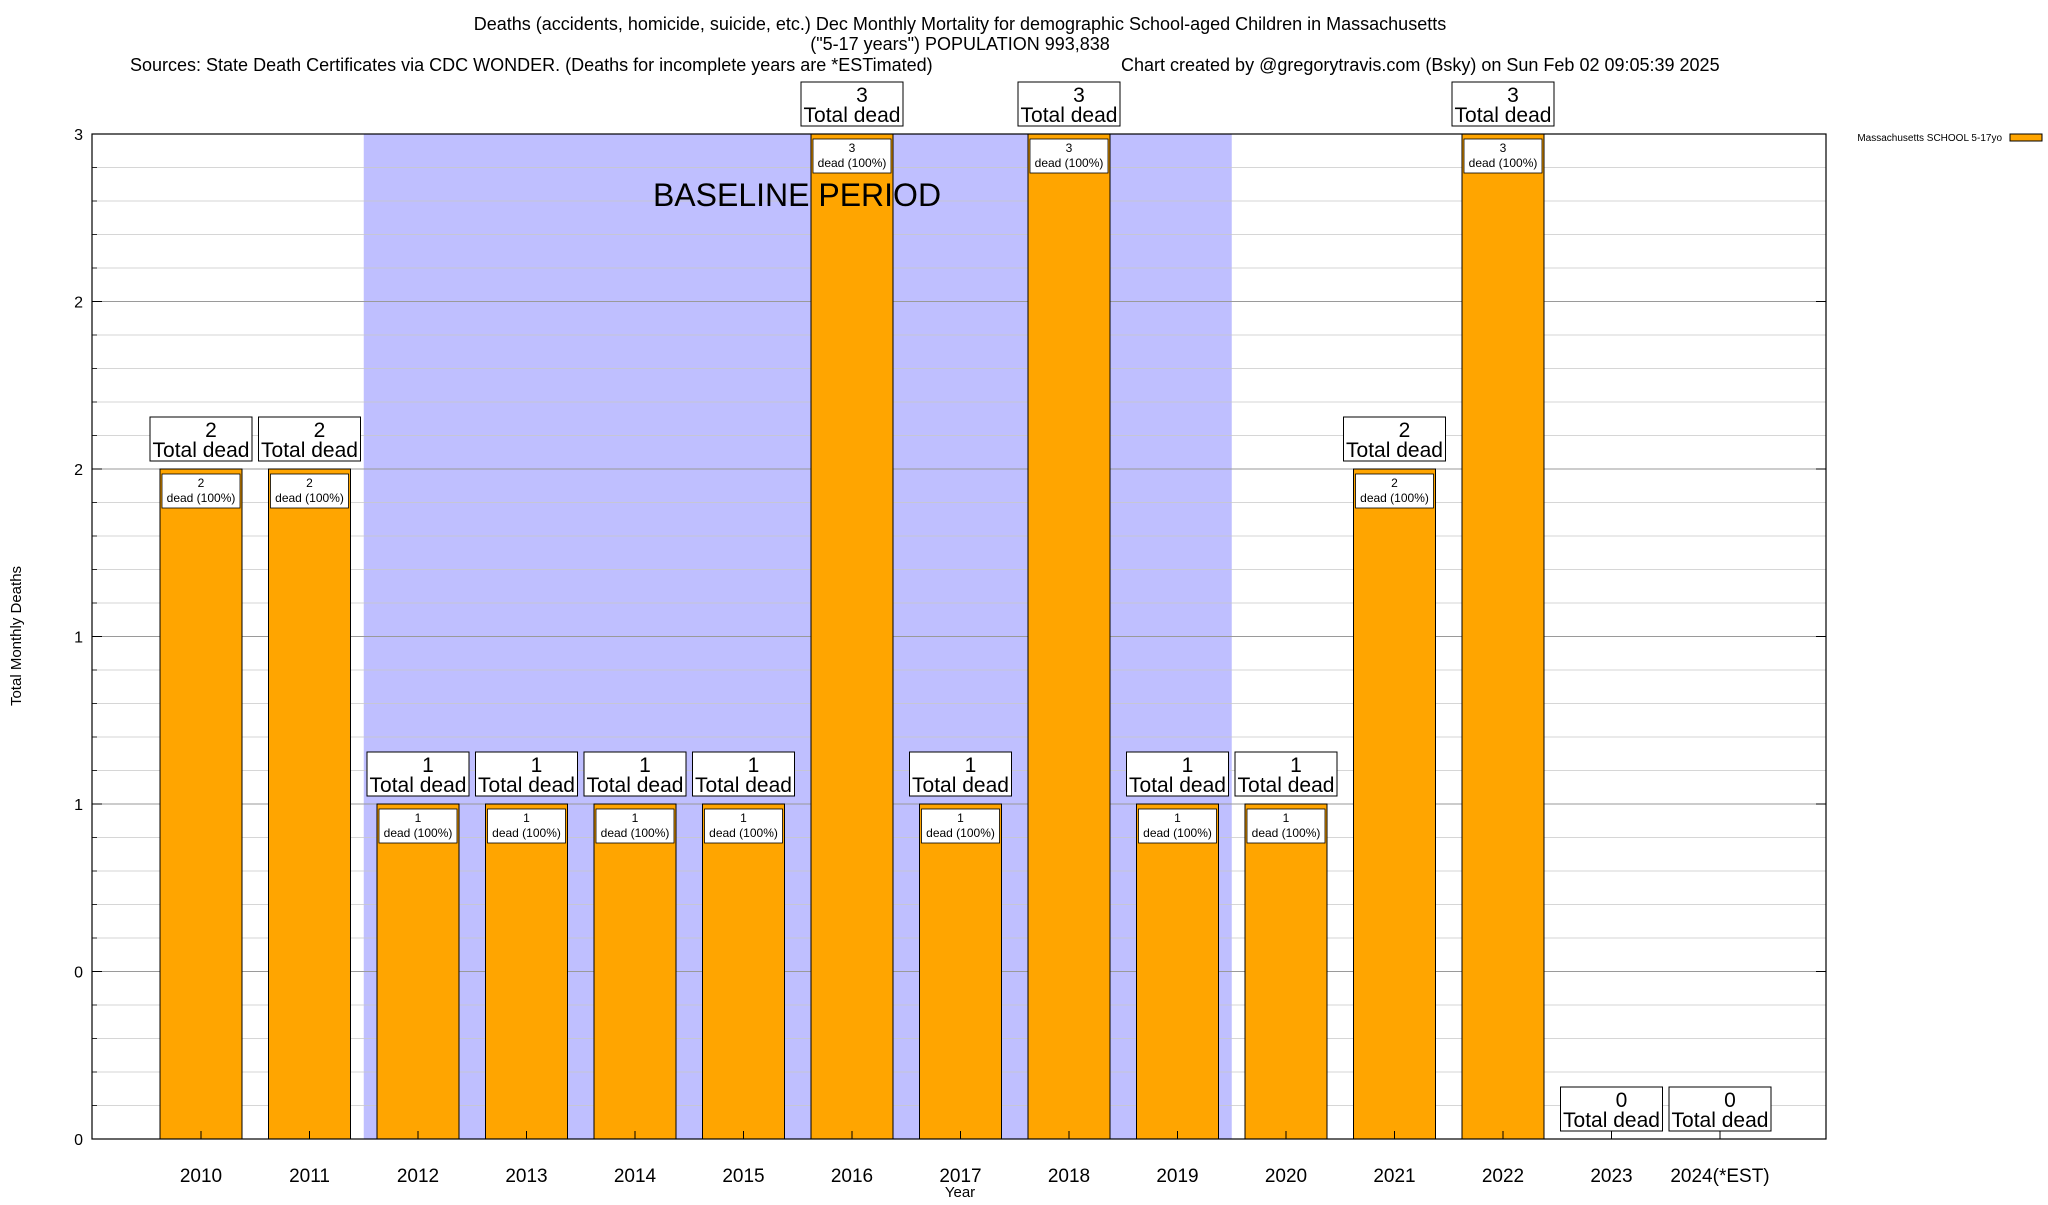 Image resolution: width=2048 pixels, height=1205 pixels. Describe the element at coordinates (526, 1176) in the screenshot. I see `x-tick-label: 2013` at that location.